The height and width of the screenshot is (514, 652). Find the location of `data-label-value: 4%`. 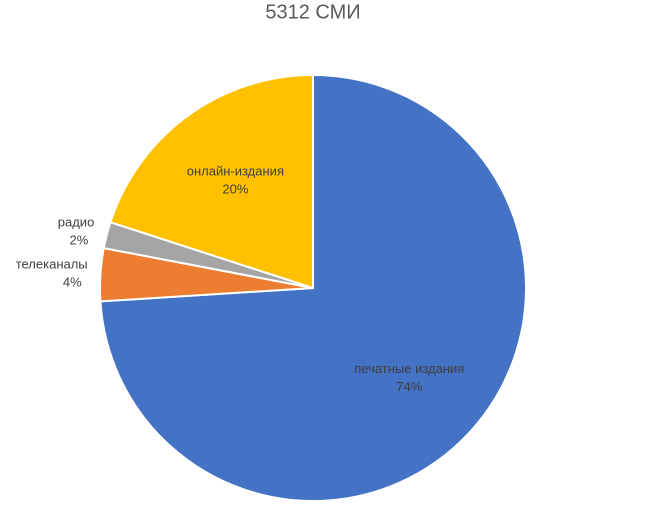

data-label-value: 4% is located at coordinates (72, 281).